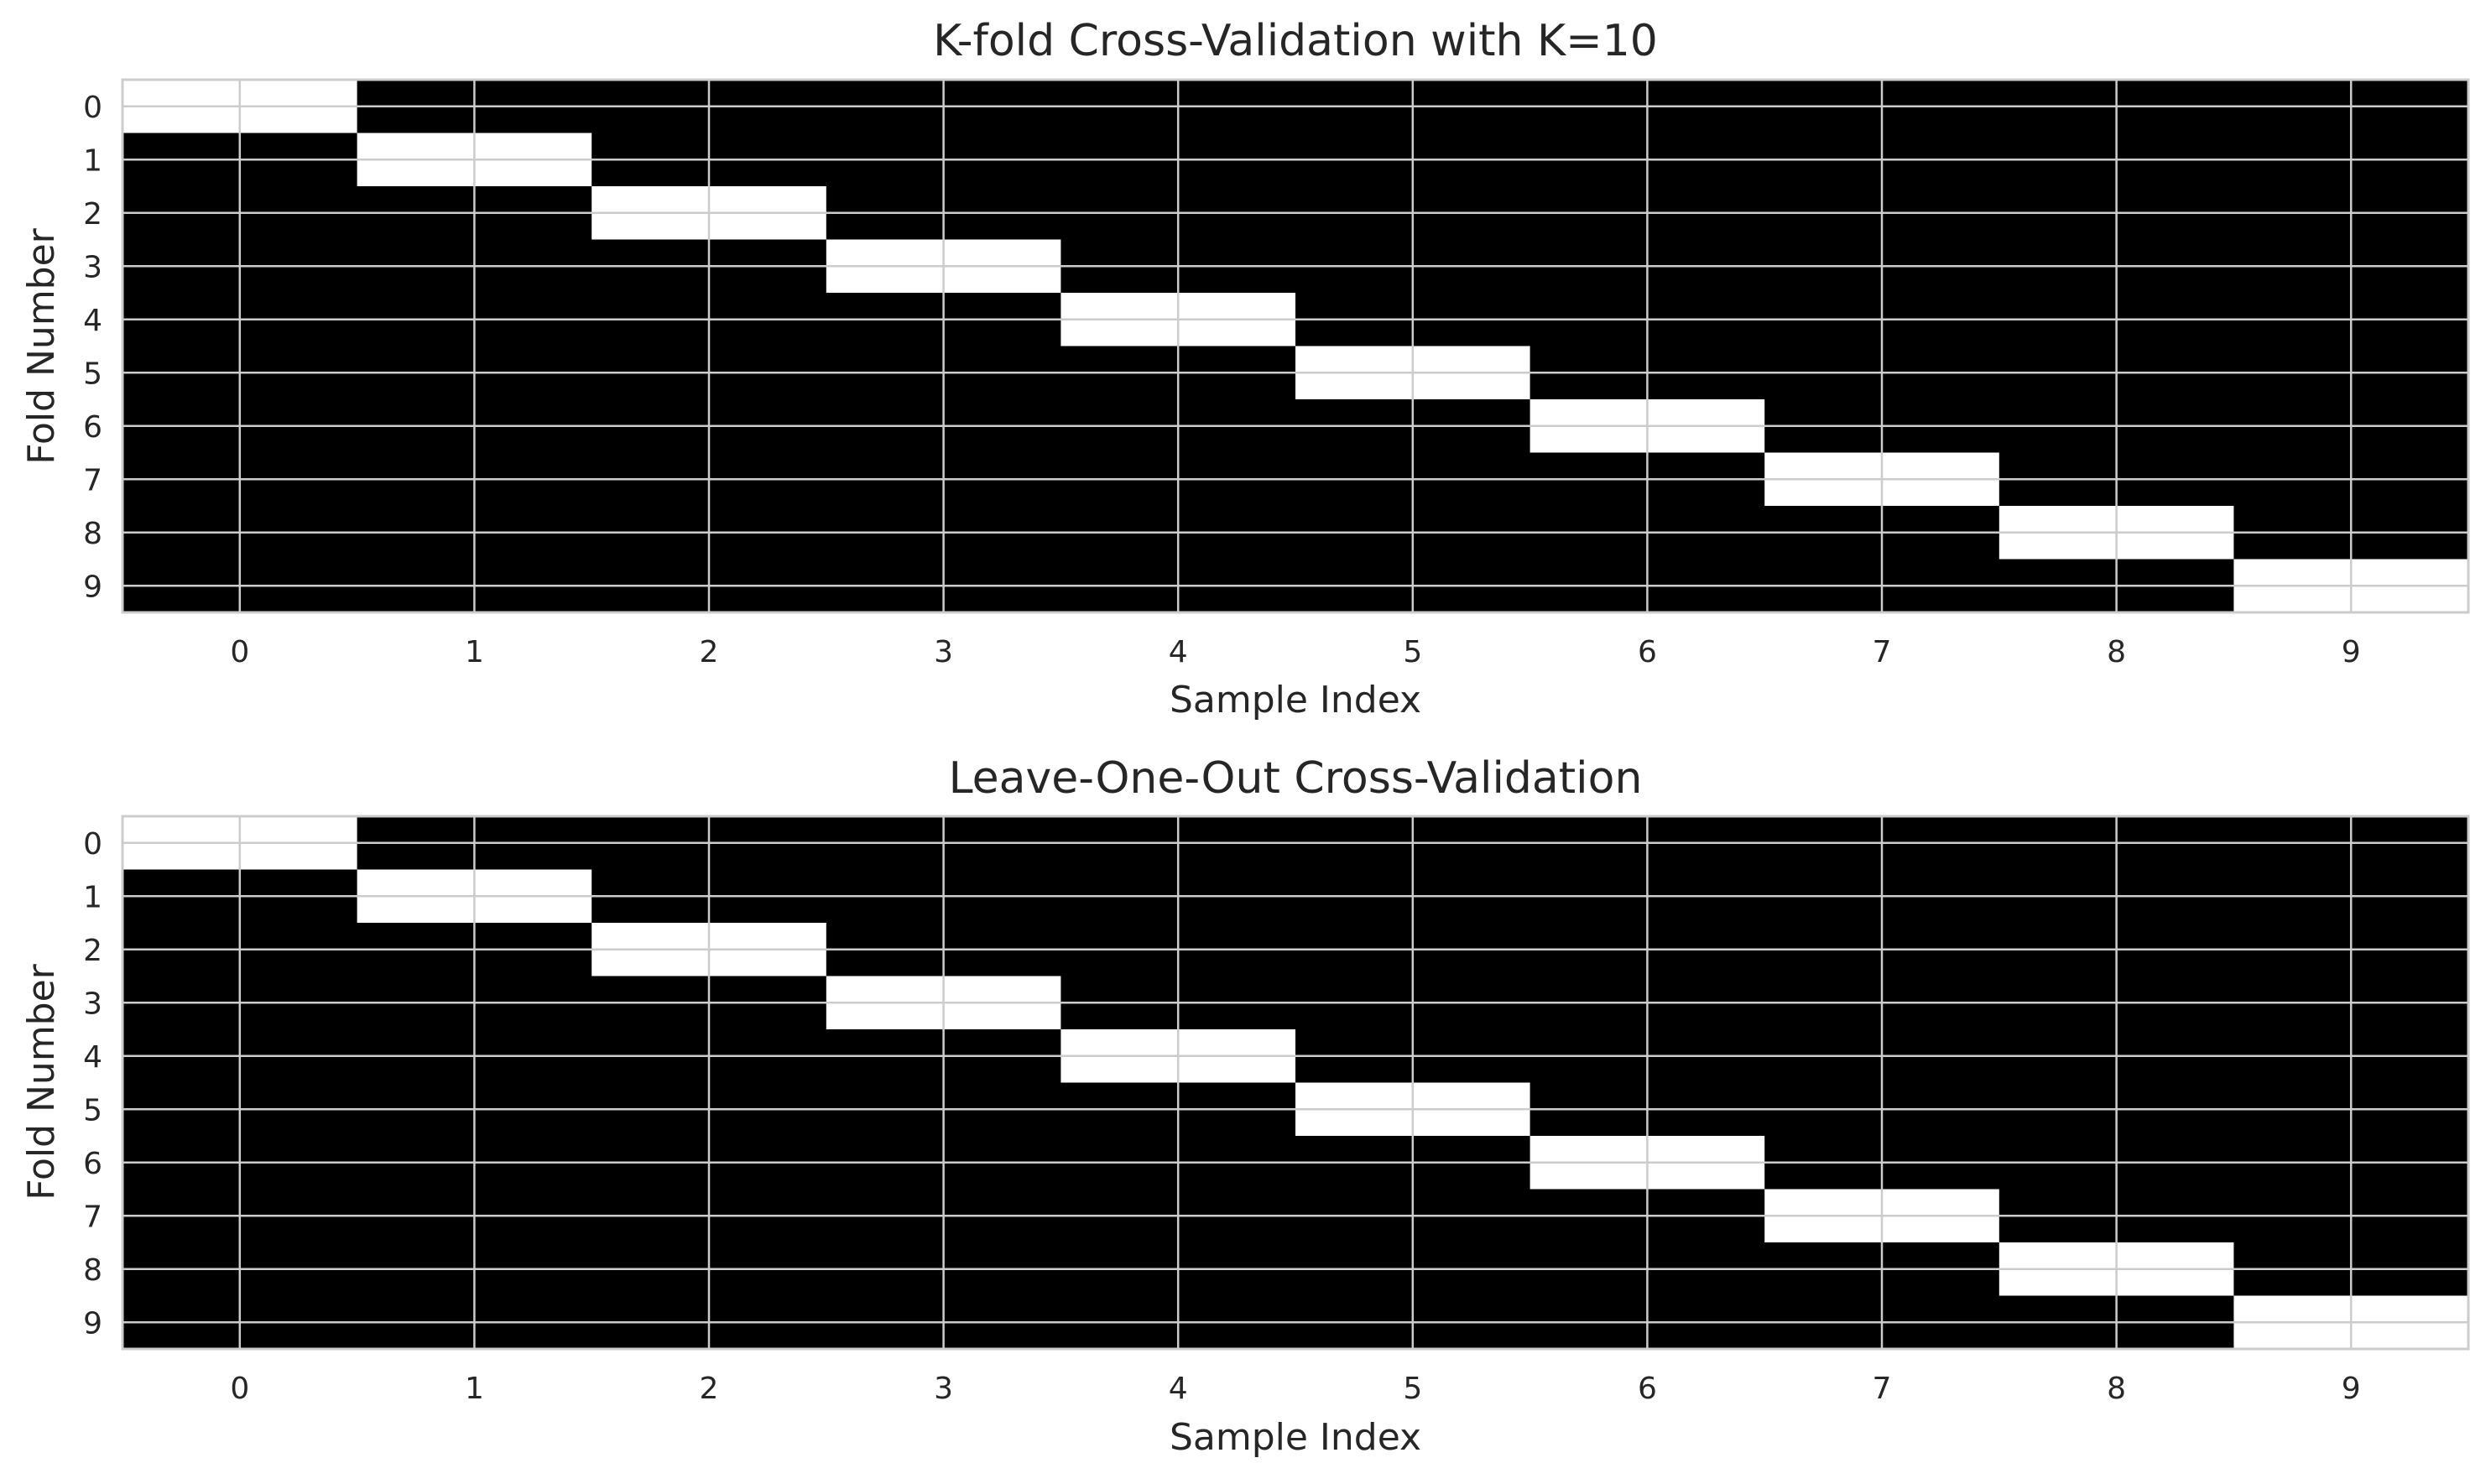 Image resolution: width=2491 pixels, height=1484 pixels. What do you see at coordinates (92, 108) in the screenshot?
I see `kfold-y-tick-label: 0` at bounding box center [92, 108].